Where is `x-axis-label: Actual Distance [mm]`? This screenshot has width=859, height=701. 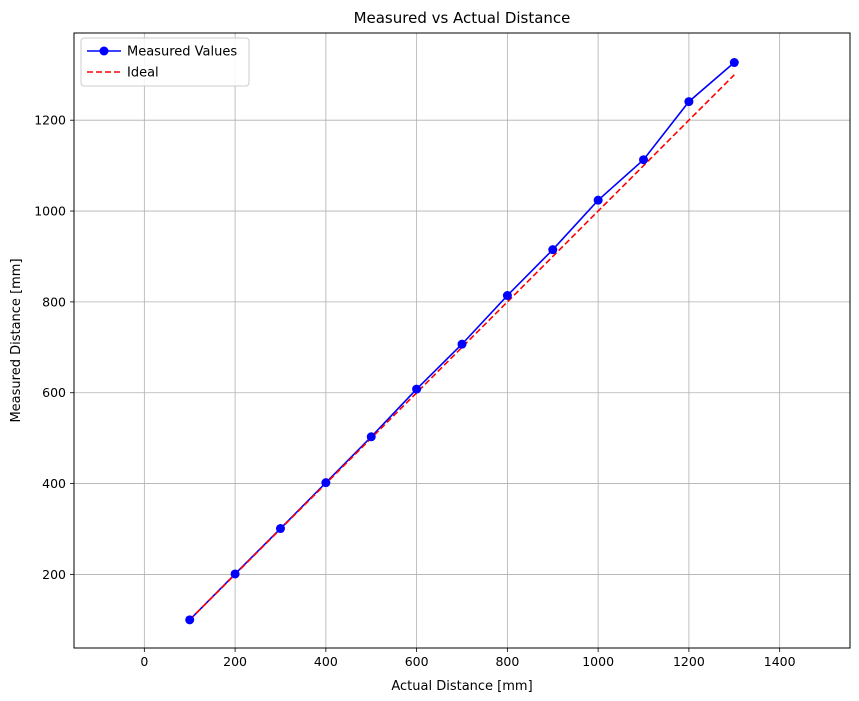
x-axis-label: Actual Distance [mm] is located at coordinates (461, 686).